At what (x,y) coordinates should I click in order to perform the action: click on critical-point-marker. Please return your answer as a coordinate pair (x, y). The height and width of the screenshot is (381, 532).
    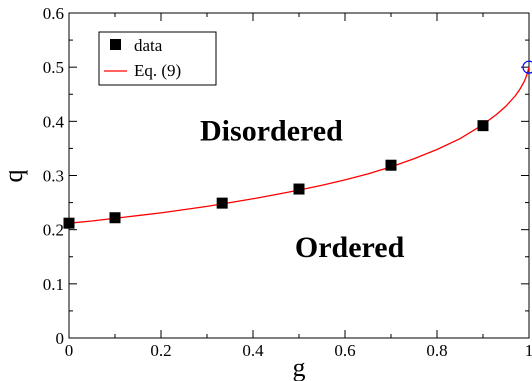
    Looking at the image, I should click on (527, 67).